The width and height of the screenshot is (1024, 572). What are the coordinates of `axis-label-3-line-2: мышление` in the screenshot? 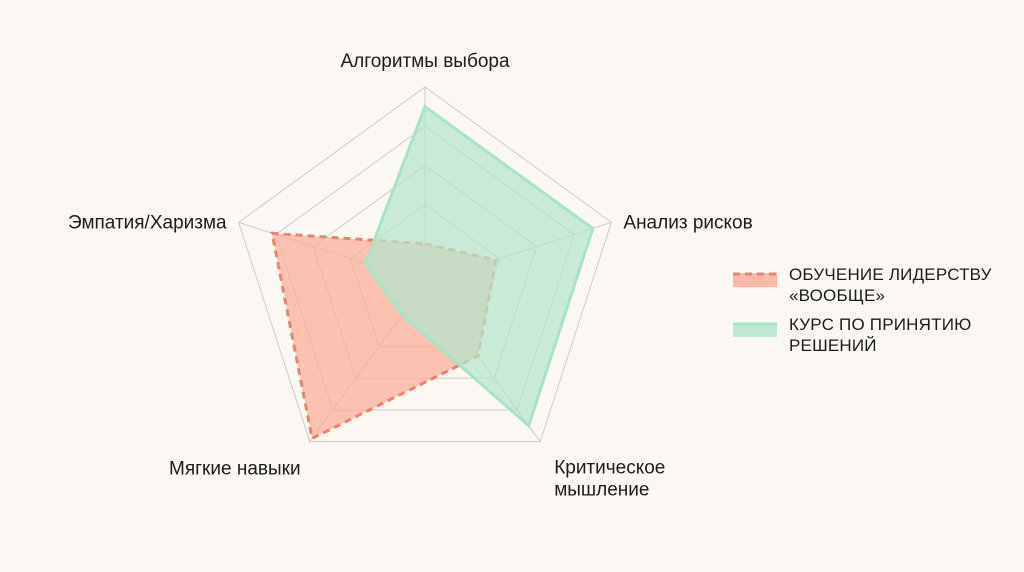 It's located at (601, 490).